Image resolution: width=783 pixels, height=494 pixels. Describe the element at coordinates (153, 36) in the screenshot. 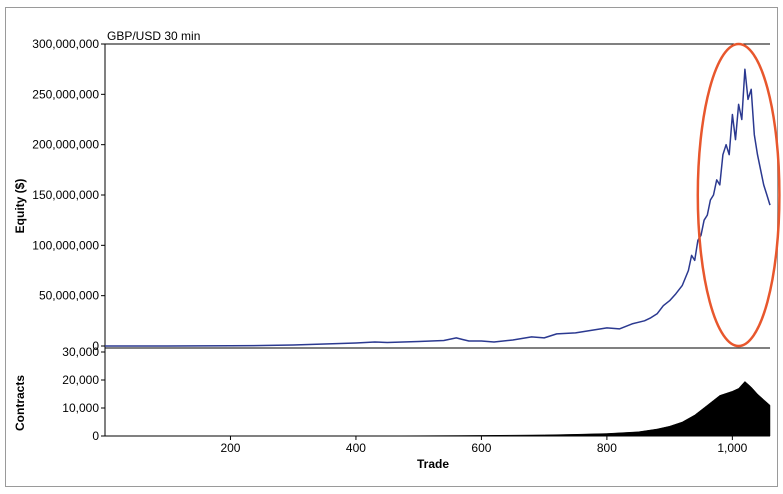

I see `chart-title: GBP/USD 30 min` at that location.